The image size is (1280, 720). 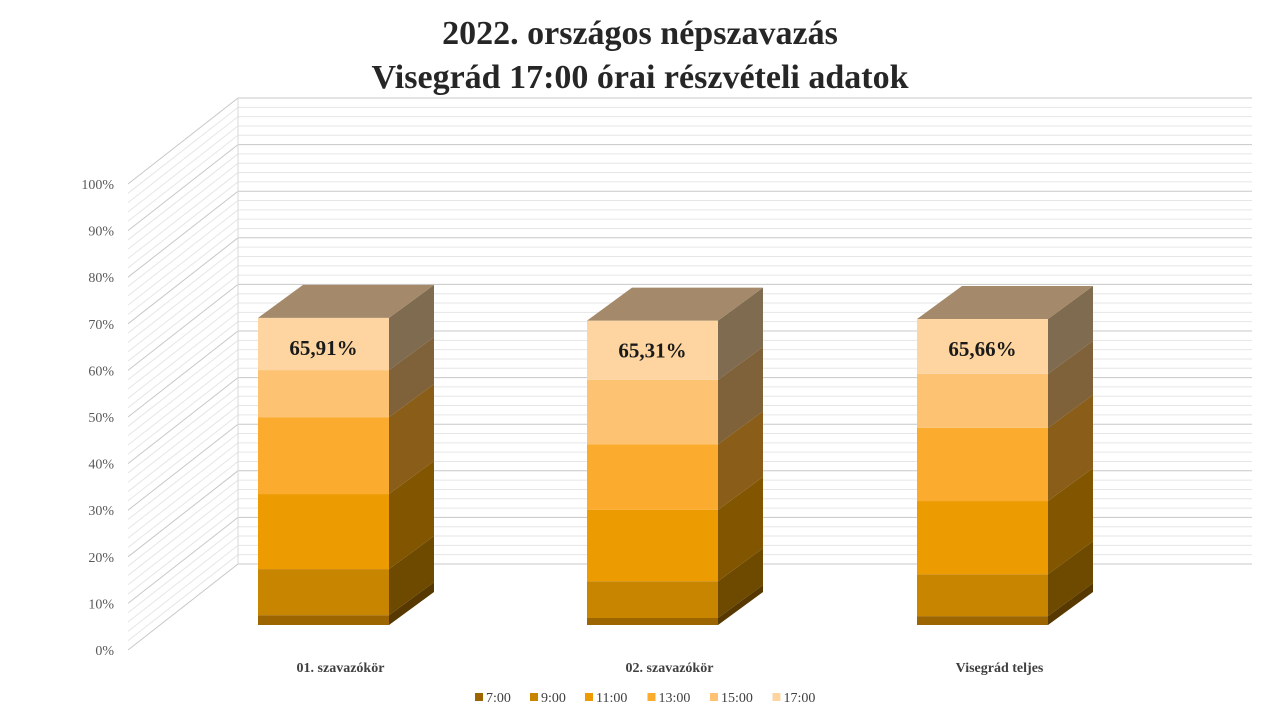 What do you see at coordinates (670, 668) in the screenshot?
I see `x-tick-label: 02. szavazókör` at bounding box center [670, 668].